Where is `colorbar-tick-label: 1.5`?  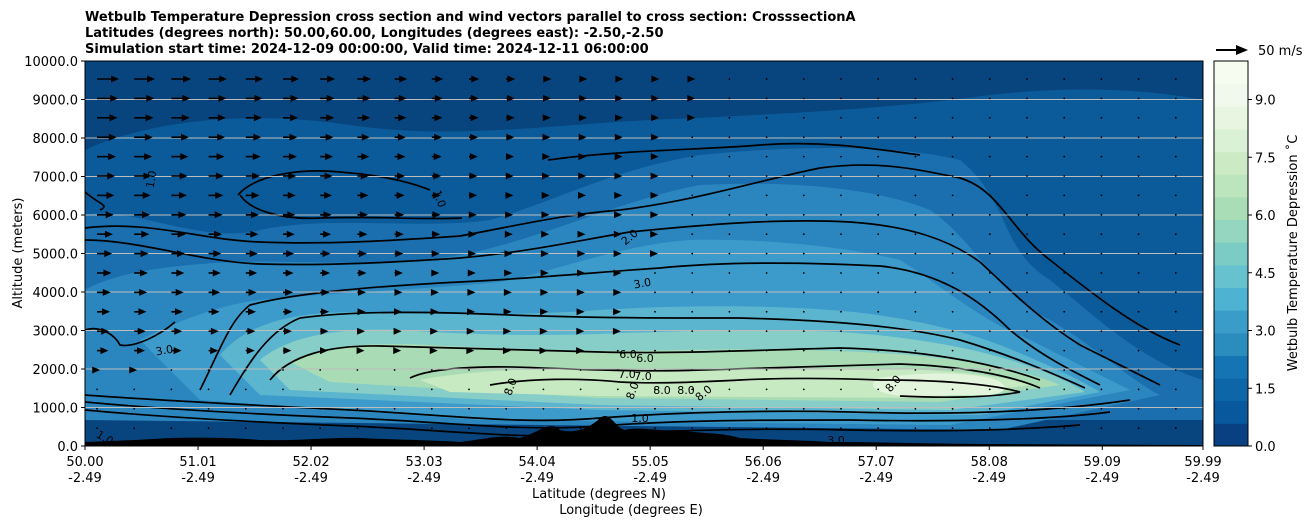 colorbar-tick-label: 1.5 is located at coordinates (1265, 389).